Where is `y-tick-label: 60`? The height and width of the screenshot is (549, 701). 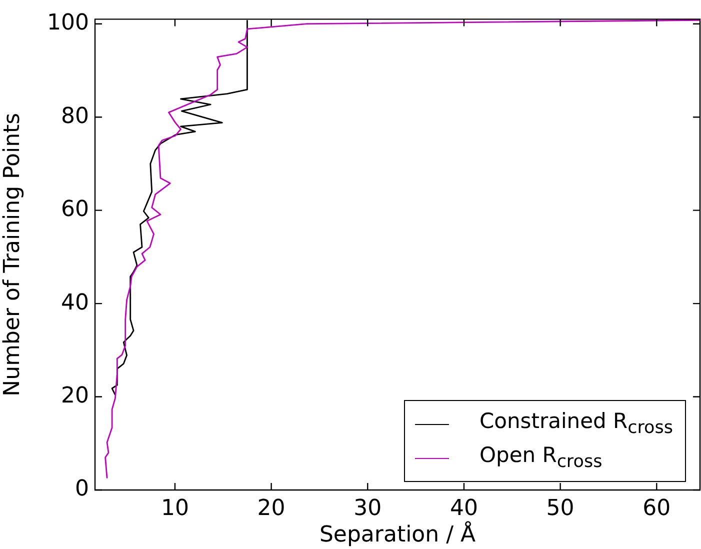
y-tick-label: 60 is located at coordinates (75, 209).